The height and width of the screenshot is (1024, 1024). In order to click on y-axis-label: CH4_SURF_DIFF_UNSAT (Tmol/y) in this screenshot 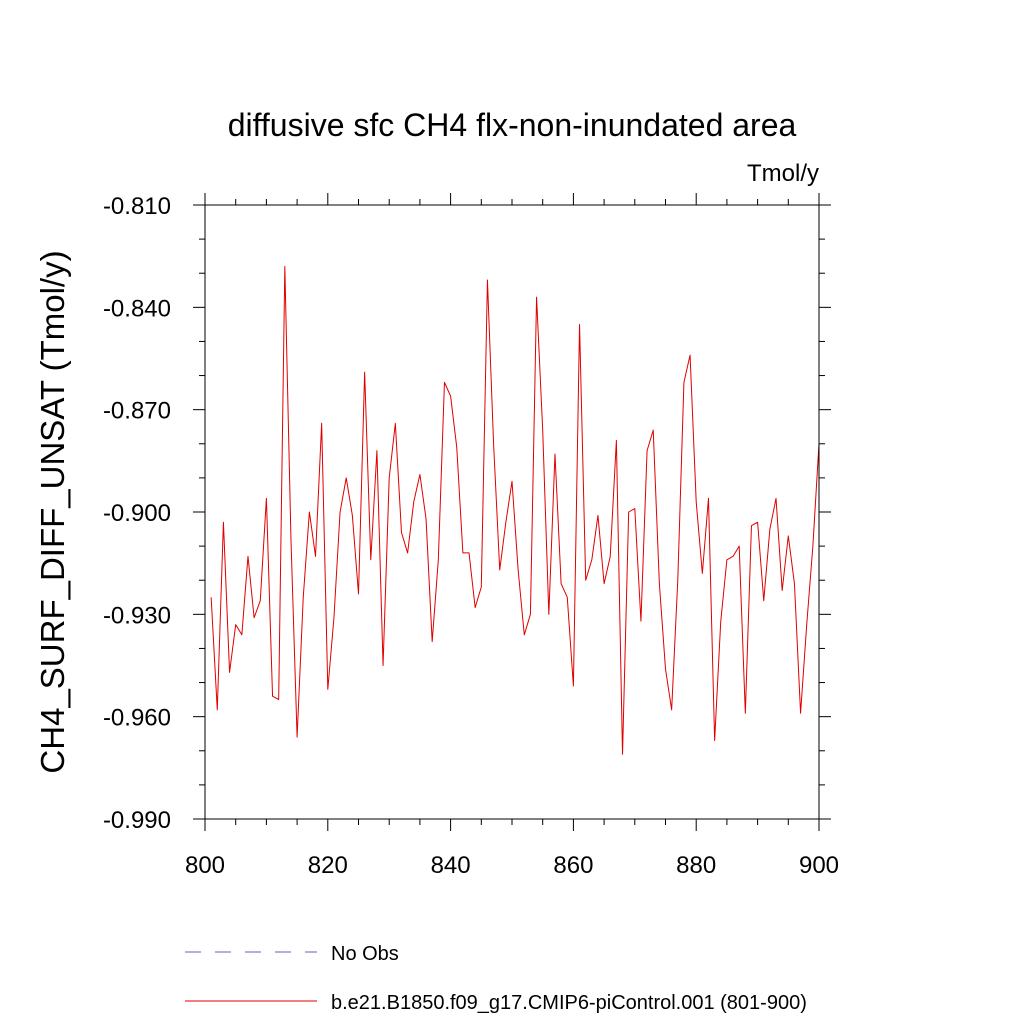, I will do `click(52, 511)`.